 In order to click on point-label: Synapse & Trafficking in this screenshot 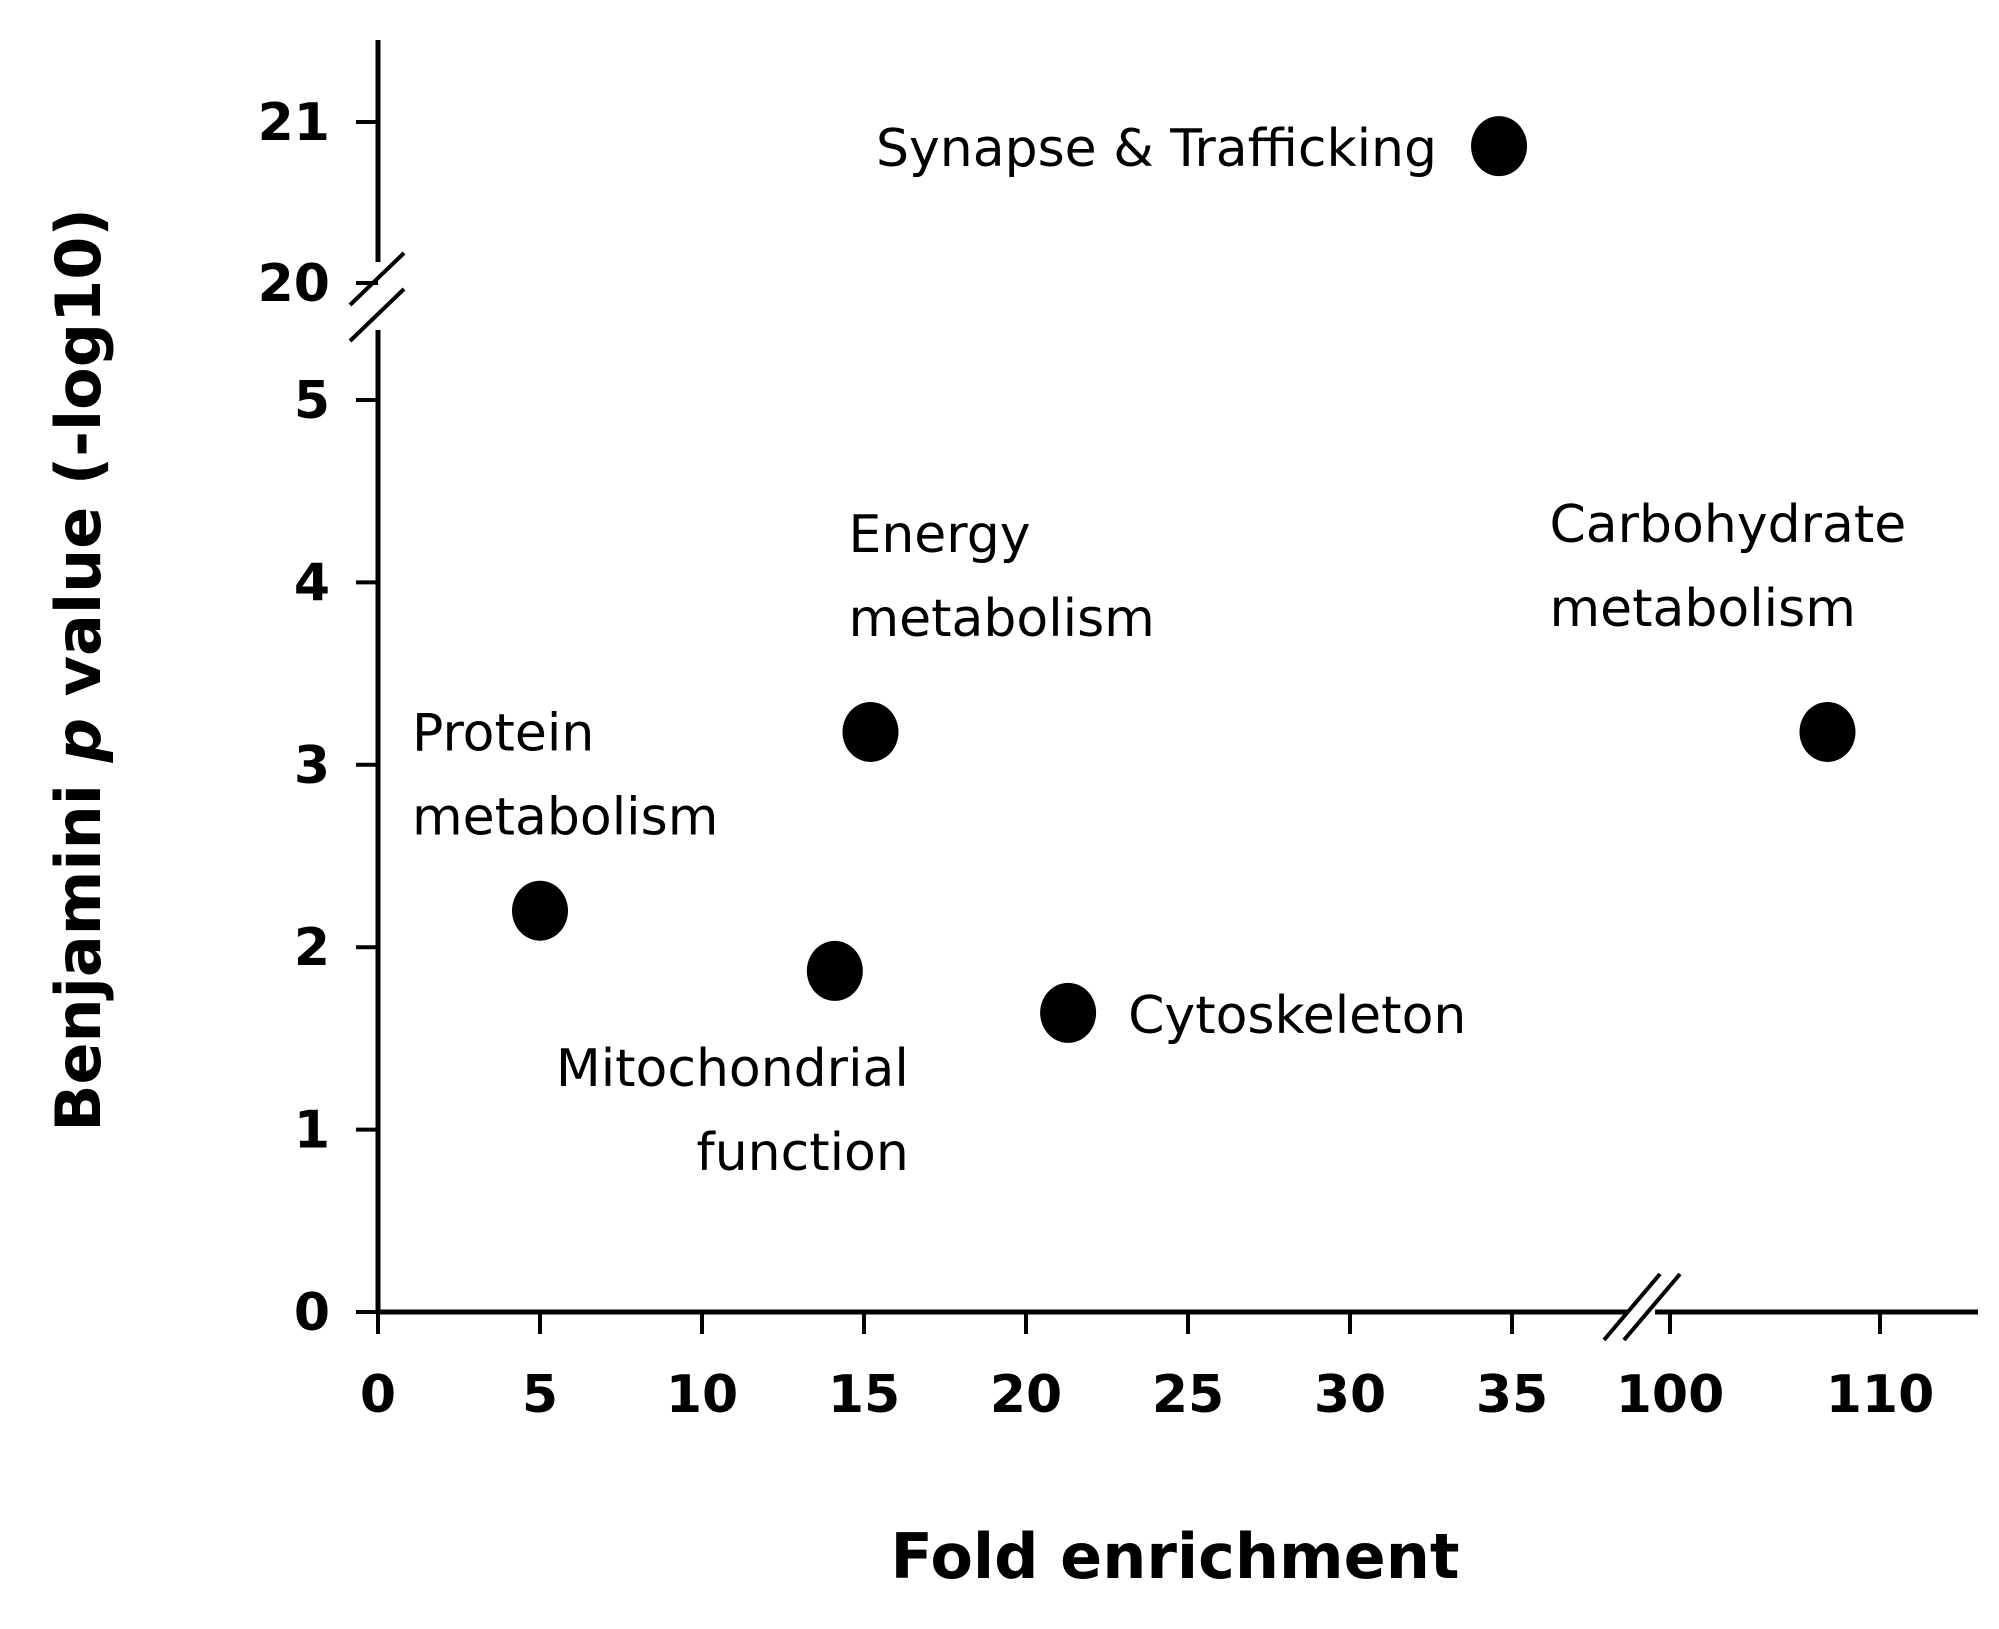, I will do `click(1156, 149)`.